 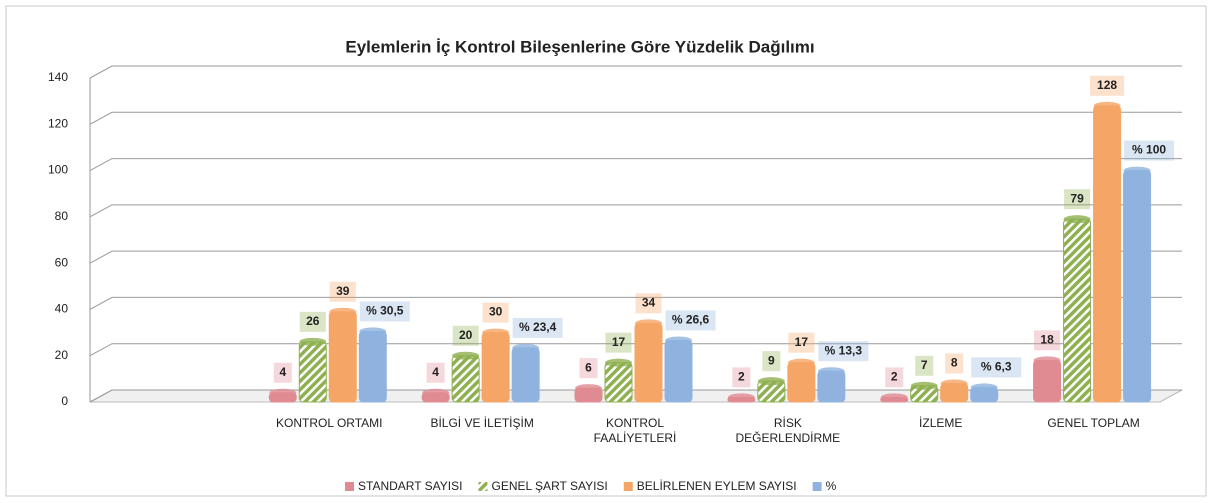 What do you see at coordinates (313, 321) in the screenshot?
I see `value-label: 26` at bounding box center [313, 321].